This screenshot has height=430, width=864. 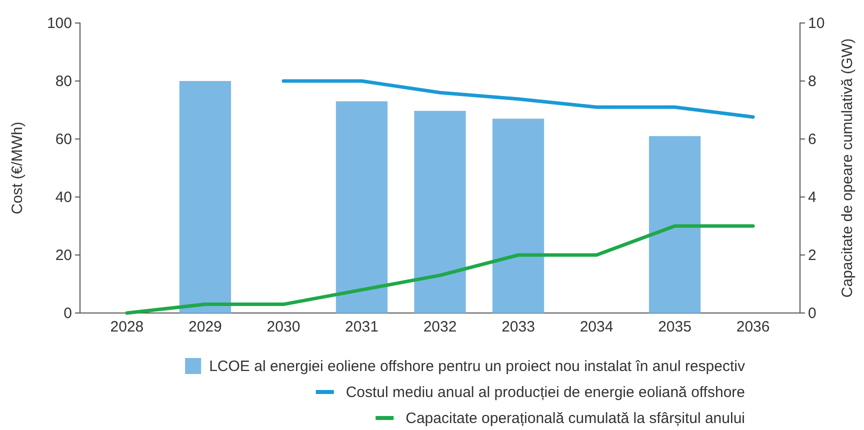 I want to click on y-tick-label: 100, so click(x=59, y=23).